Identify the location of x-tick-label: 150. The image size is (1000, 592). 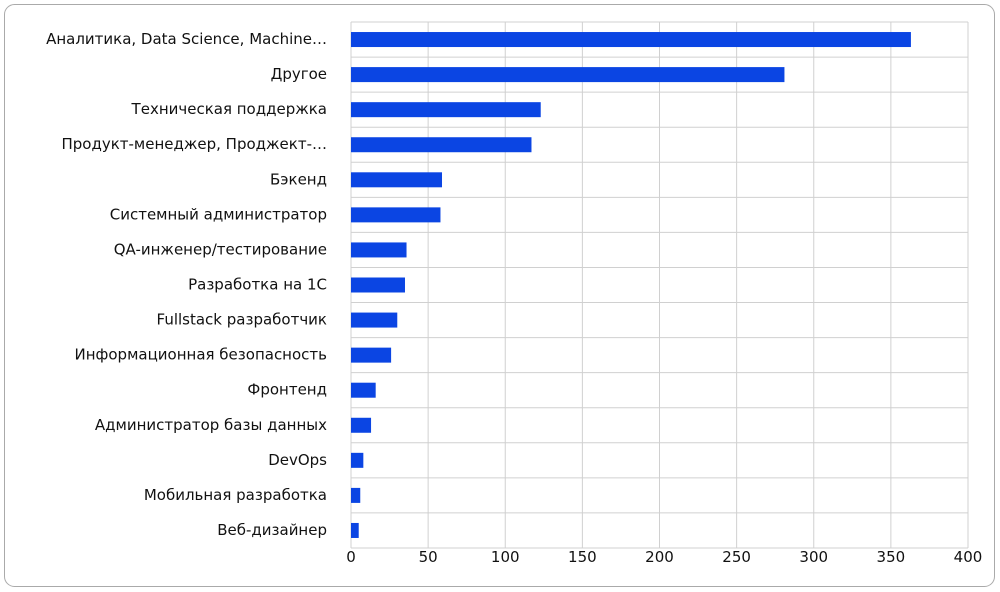
(582, 557).